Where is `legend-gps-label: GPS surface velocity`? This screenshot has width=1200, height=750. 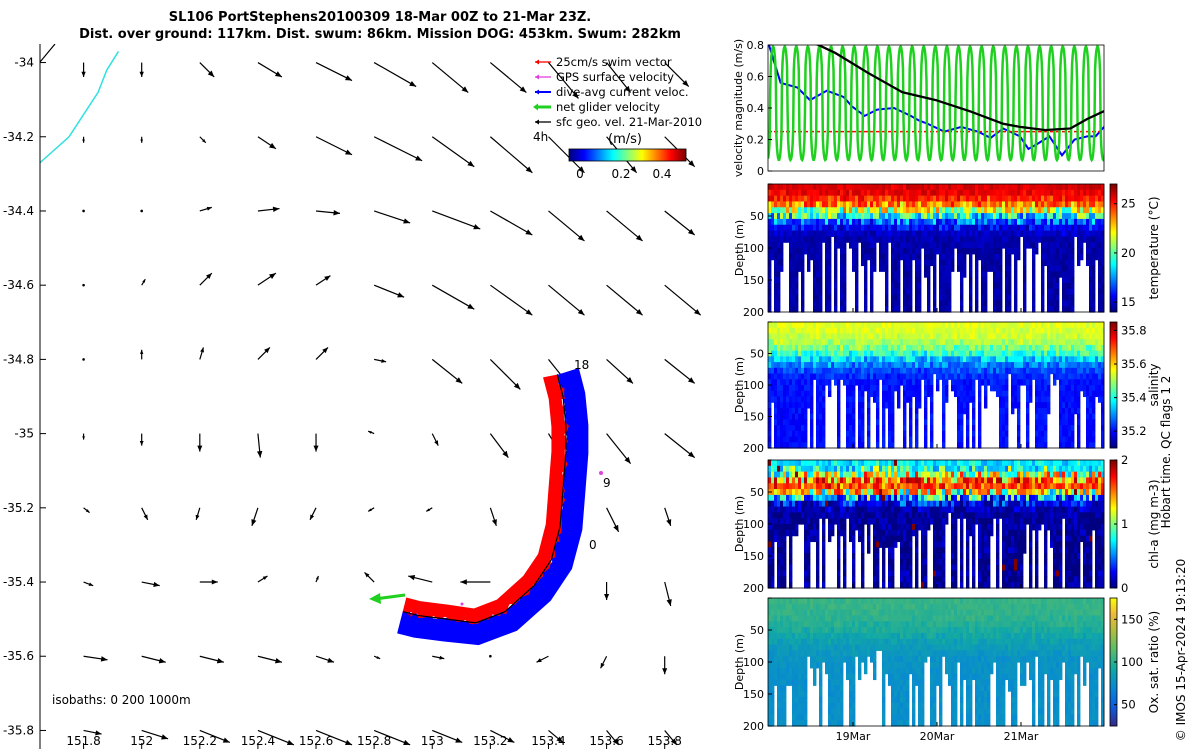
legend-gps-label: GPS surface velocity is located at coordinates (615, 77).